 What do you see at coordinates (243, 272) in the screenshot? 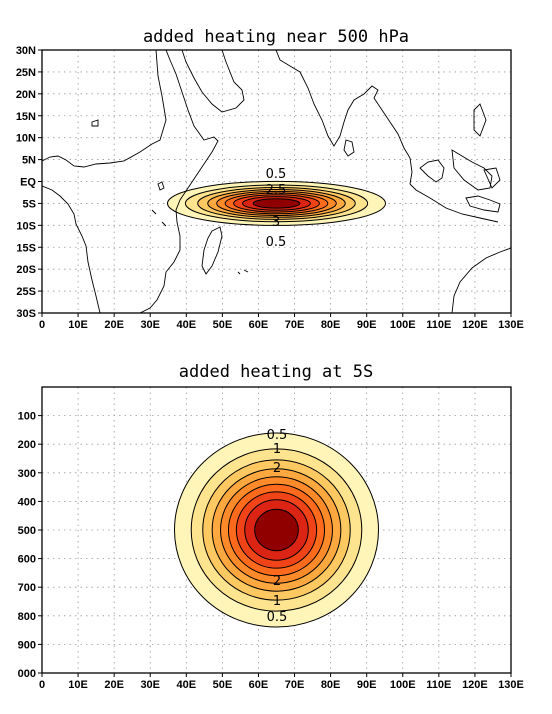
I see `island-mauritius` at bounding box center [243, 272].